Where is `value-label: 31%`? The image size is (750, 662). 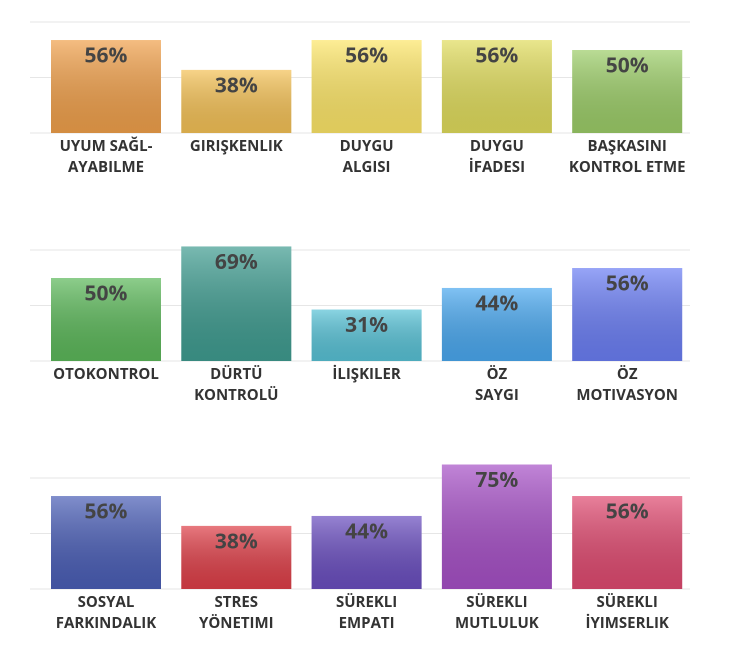
value-label: 31% is located at coordinates (366, 325).